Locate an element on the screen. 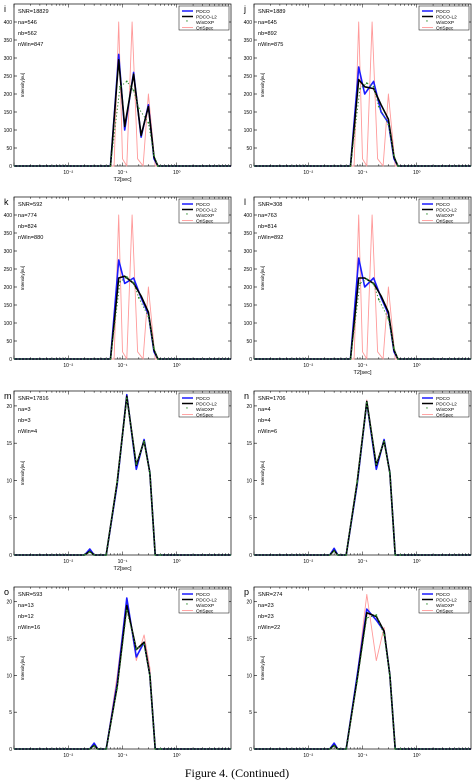 The height and width of the screenshot is (781, 474). y-tick-label: 100 is located at coordinates (248, 131).